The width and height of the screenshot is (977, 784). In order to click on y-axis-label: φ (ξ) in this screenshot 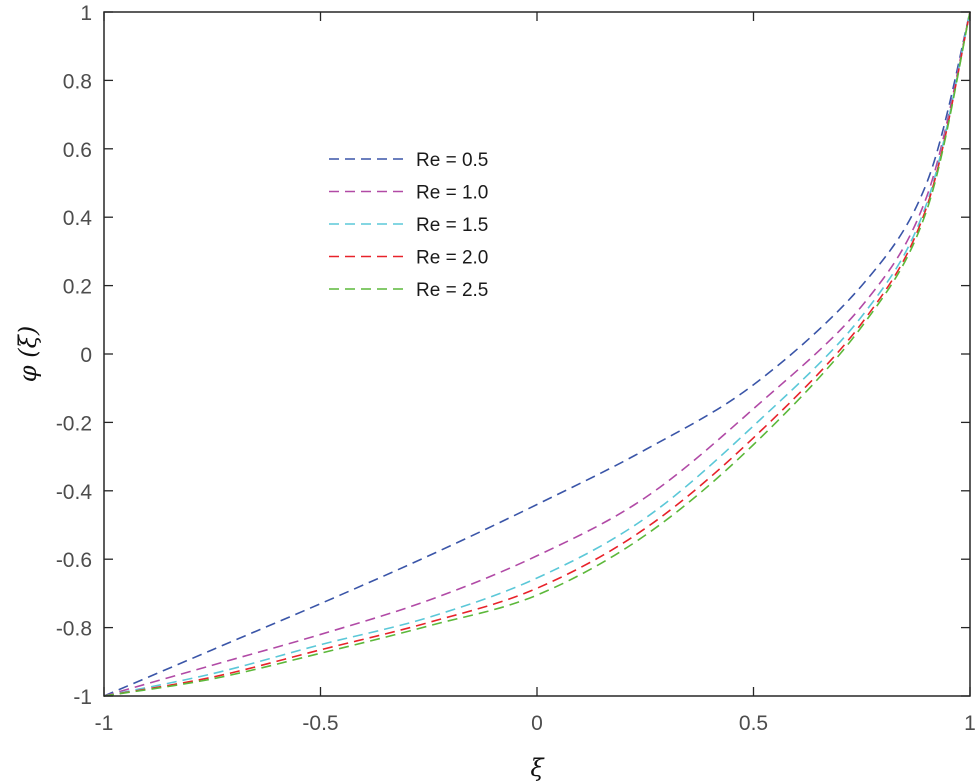, I will do `click(28, 354)`.